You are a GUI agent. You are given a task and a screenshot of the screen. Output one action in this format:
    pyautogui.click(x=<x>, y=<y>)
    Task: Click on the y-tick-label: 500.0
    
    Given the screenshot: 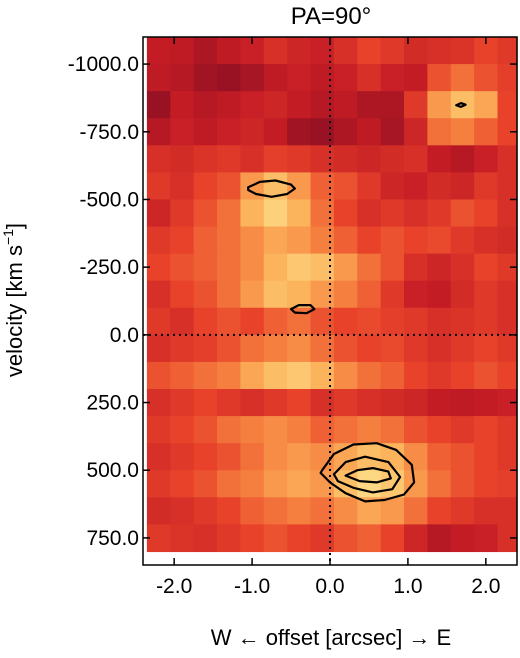 What is the action you would take?
    pyautogui.click(x=112, y=470)
    